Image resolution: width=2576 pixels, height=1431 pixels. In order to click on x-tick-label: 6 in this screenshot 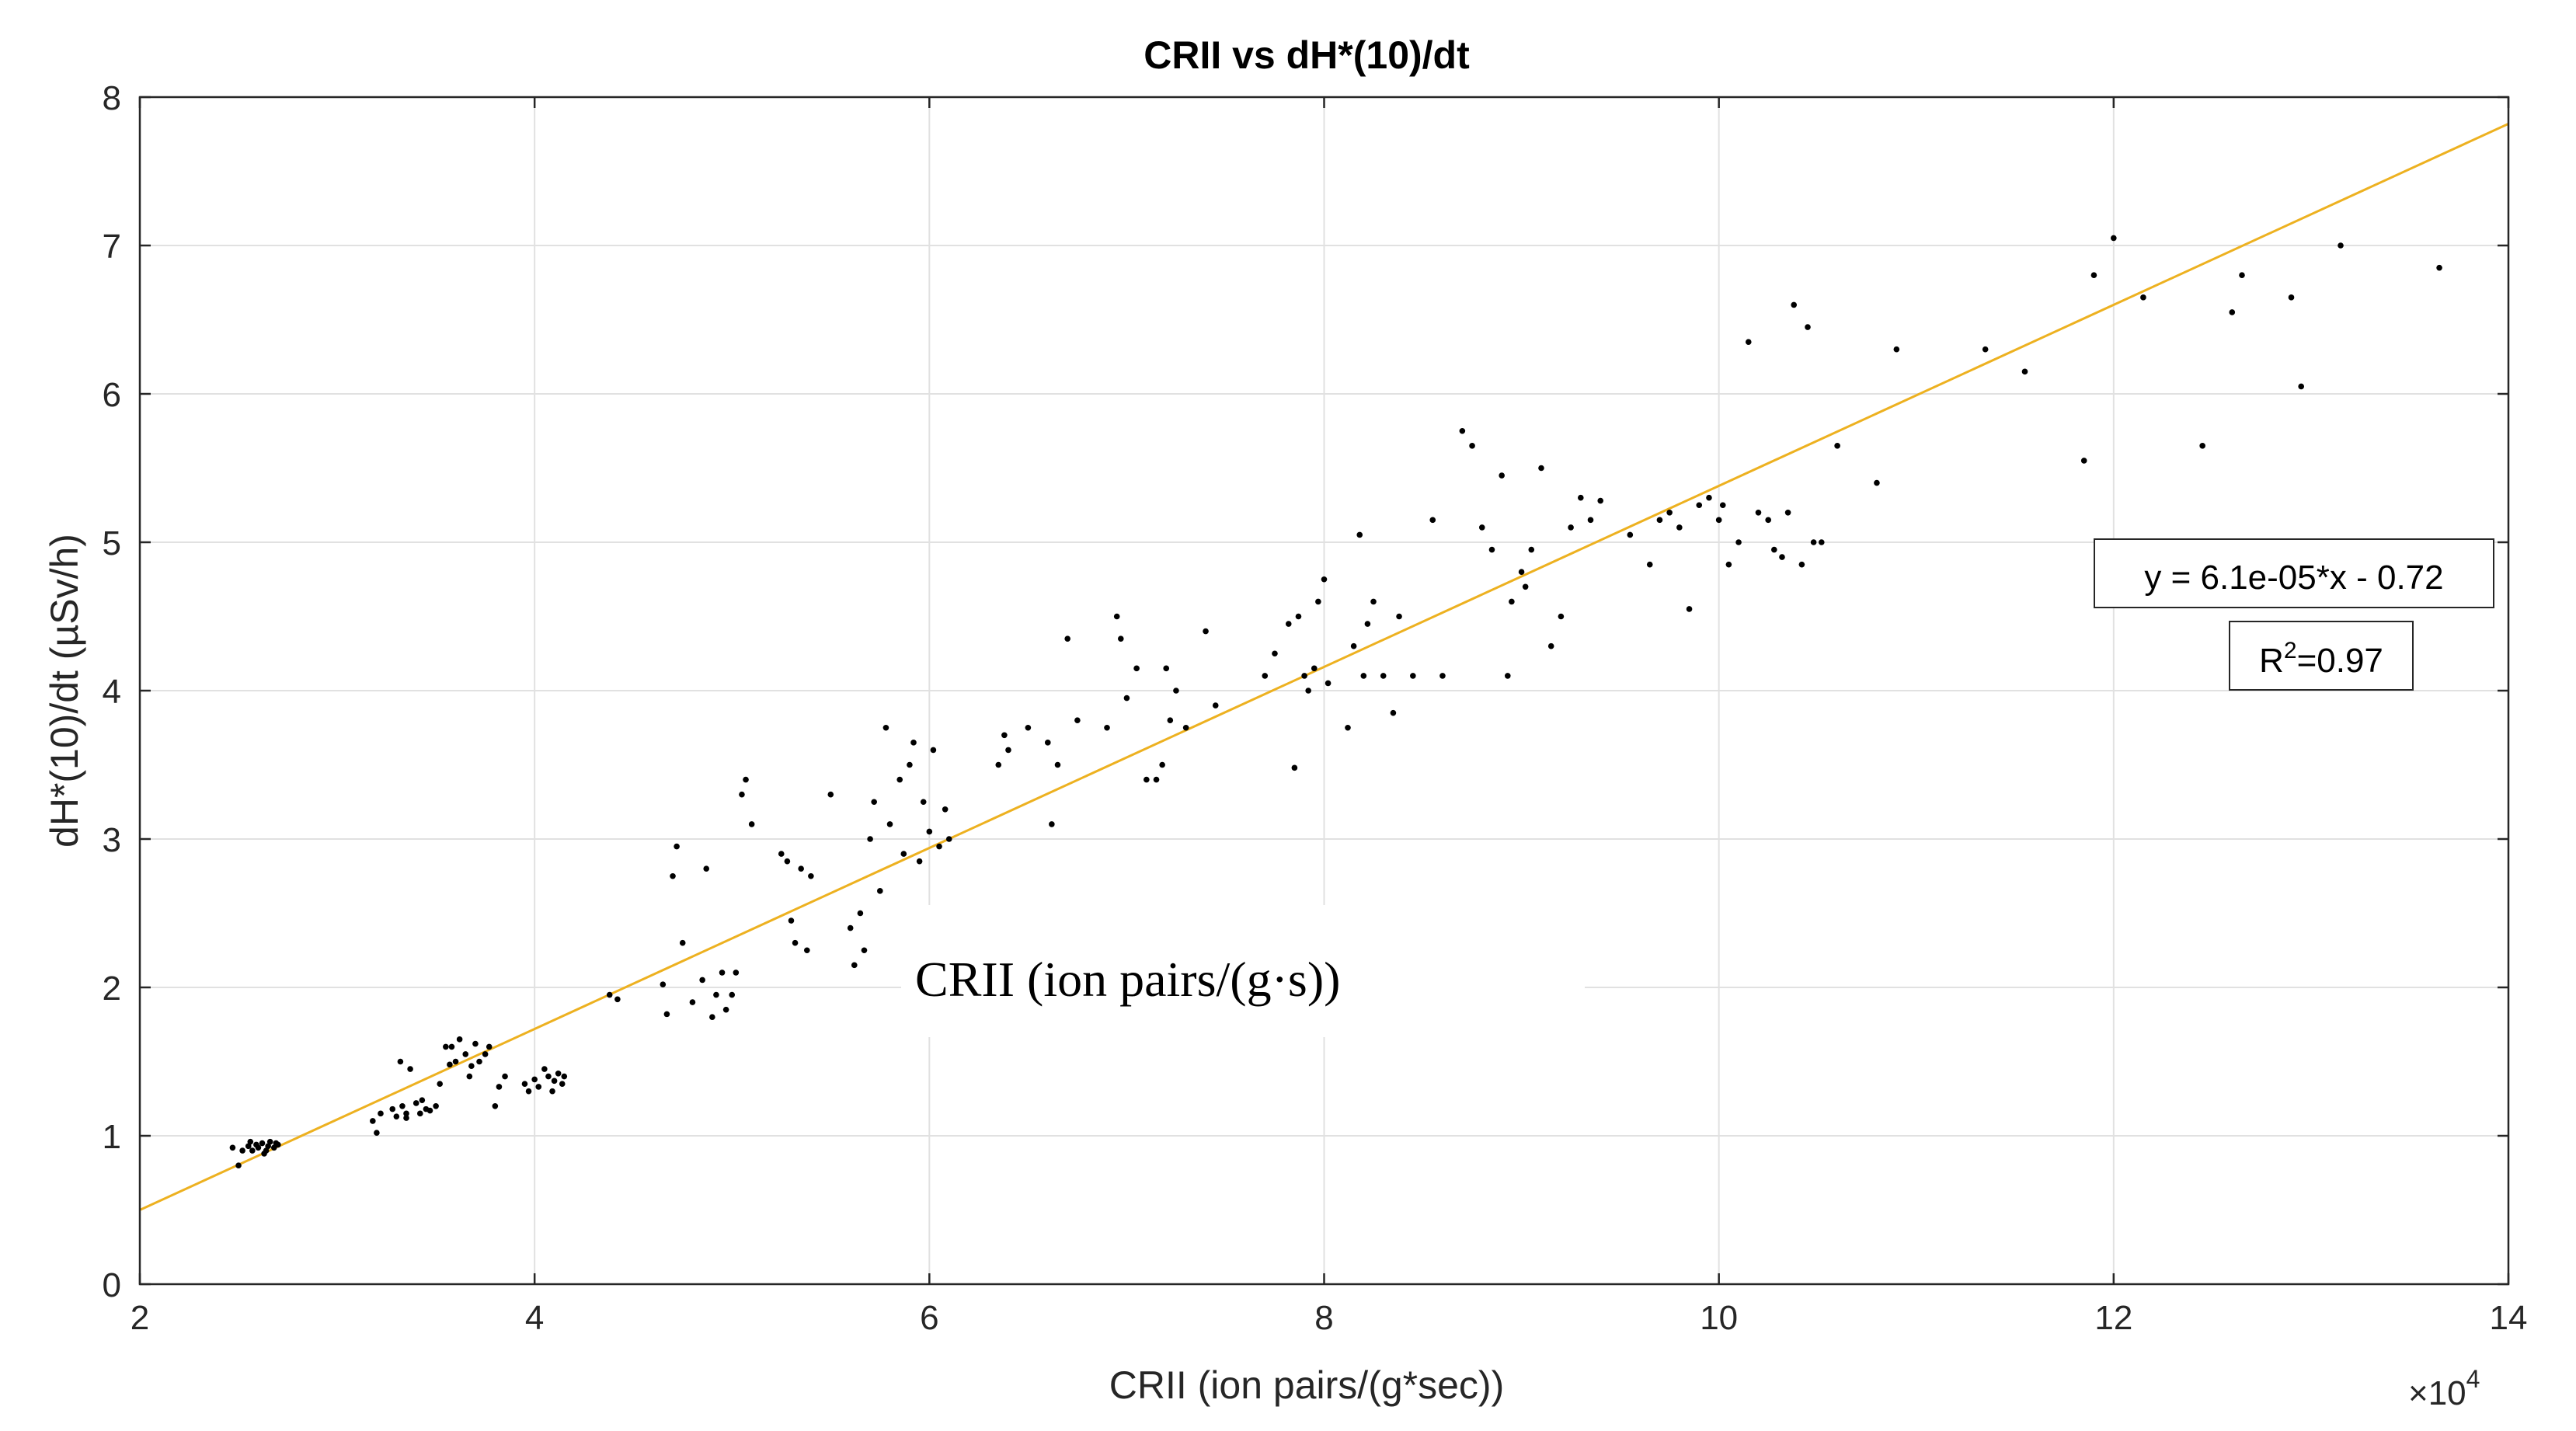, I will do `click(929, 1318)`.